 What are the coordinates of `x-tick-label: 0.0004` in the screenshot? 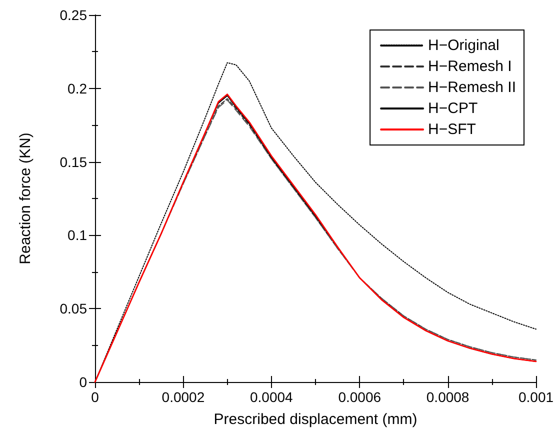 It's located at (272, 397).